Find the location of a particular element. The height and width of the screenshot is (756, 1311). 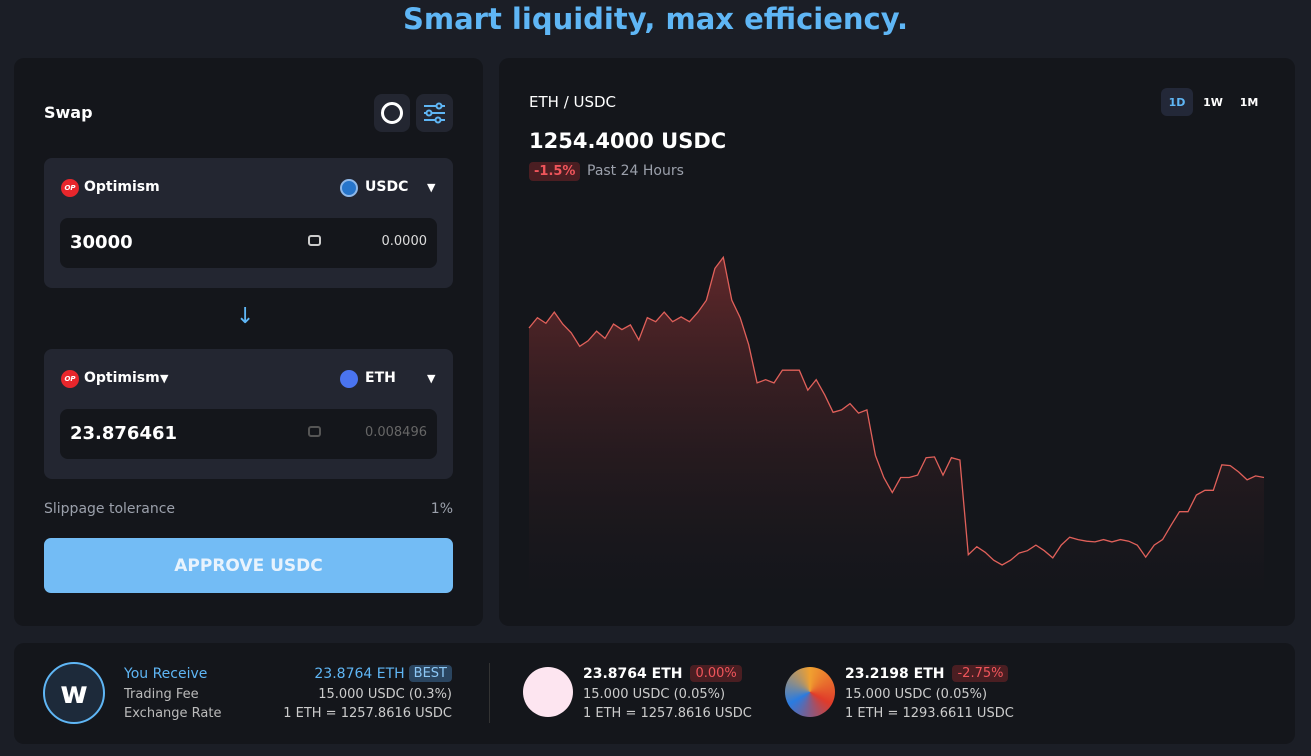

amount-output: 23.876461 0.008496 is located at coordinates (248, 434).